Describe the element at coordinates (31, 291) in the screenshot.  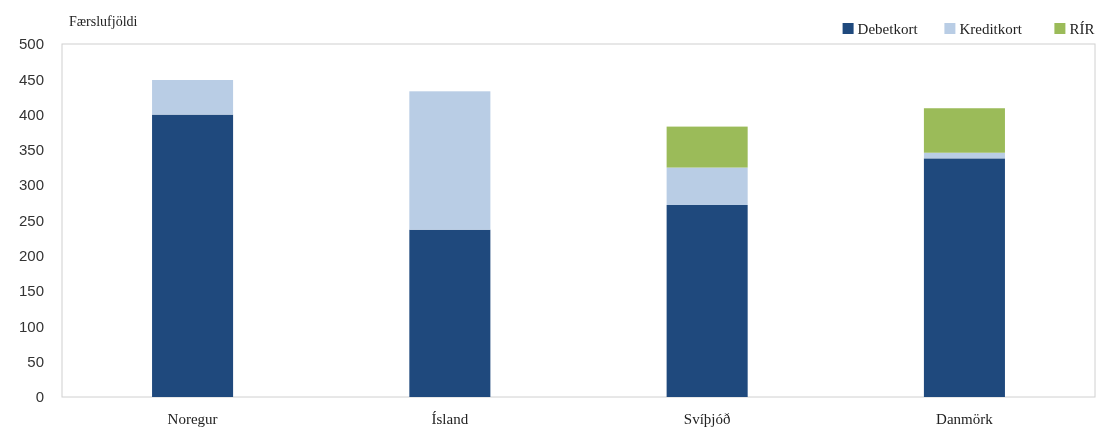
I see `y-tick-label: 150` at that location.